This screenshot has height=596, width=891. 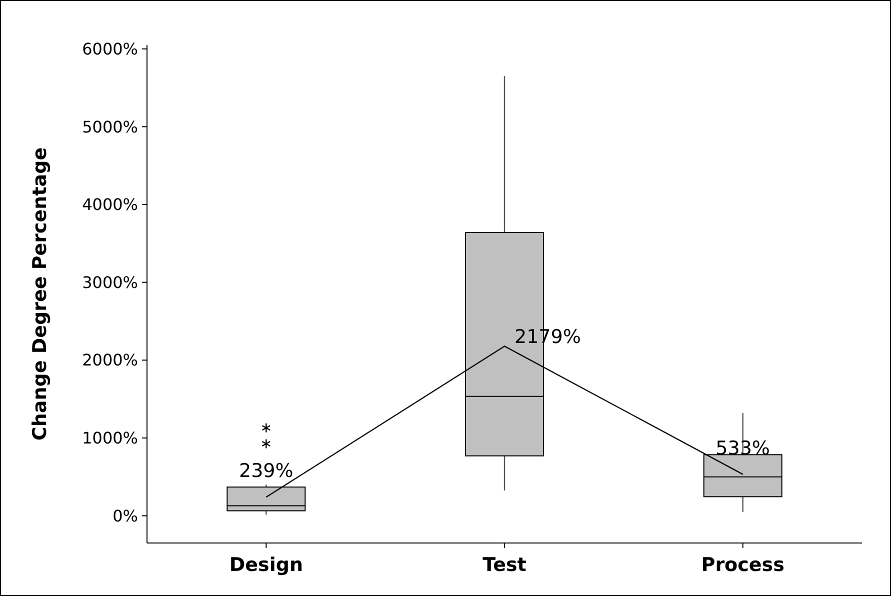 I want to click on y-tick-label: 2000%, so click(x=110, y=360).